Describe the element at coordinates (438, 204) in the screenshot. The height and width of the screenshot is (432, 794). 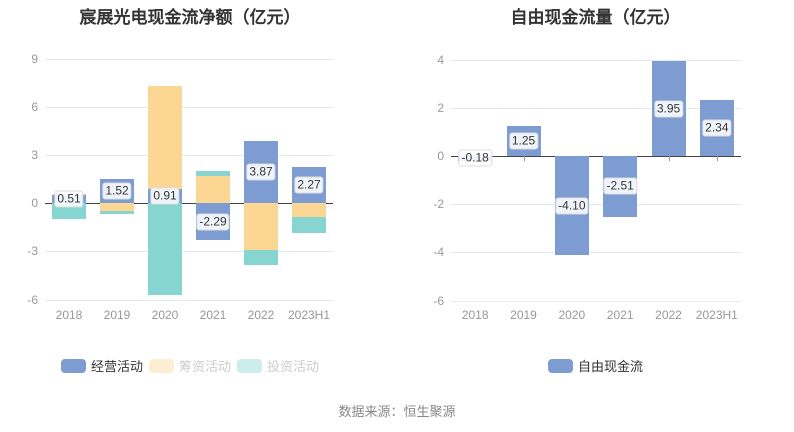
I see `y-tick-label: -2` at that location.